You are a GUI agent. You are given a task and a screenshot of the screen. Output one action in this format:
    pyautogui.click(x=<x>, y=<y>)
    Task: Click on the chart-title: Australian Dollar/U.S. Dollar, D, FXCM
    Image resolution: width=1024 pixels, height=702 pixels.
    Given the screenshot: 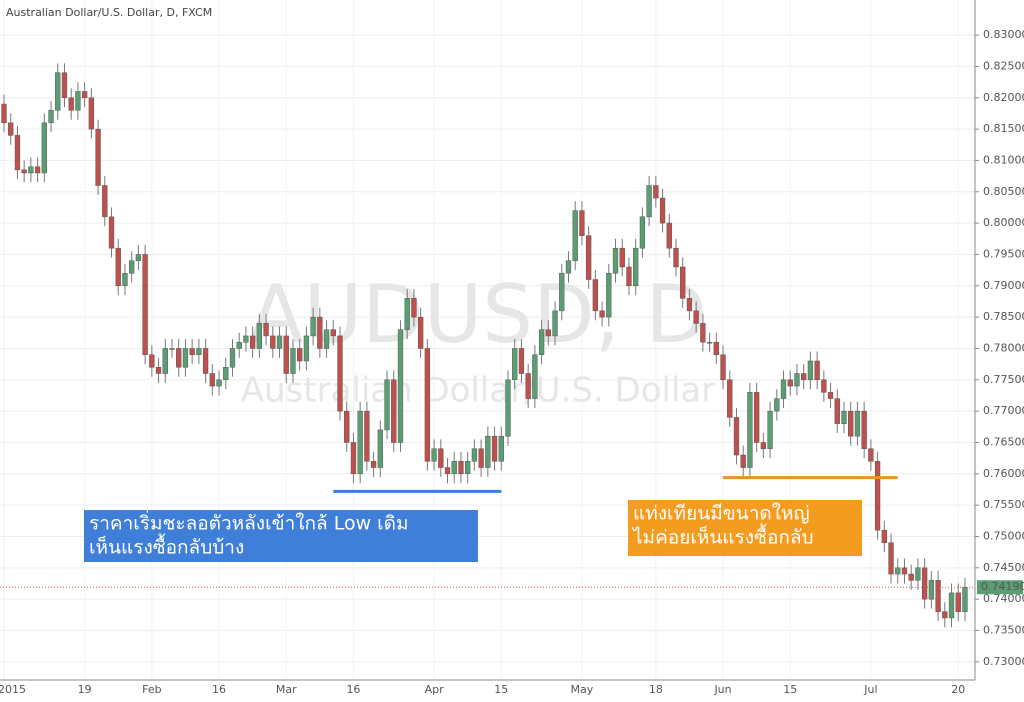 What is the action you would take?
    pyautogui.click(x=109, y=12)
    